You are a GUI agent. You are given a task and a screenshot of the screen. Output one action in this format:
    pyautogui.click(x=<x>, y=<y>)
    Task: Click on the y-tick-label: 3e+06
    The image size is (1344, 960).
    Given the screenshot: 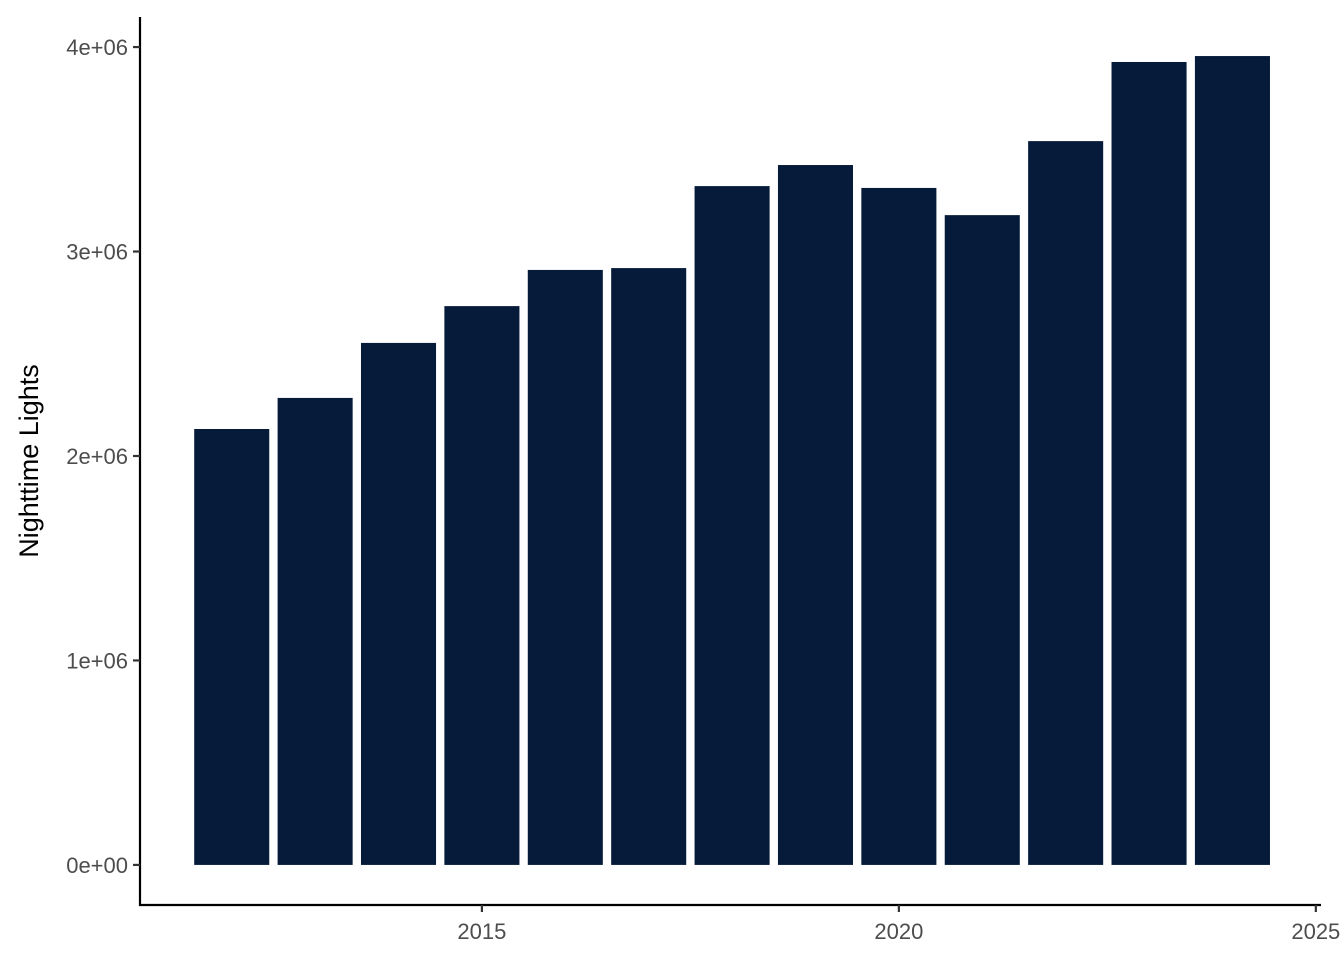 What is the action you would take?
    pyautogui.click(x=97, y=252)
    